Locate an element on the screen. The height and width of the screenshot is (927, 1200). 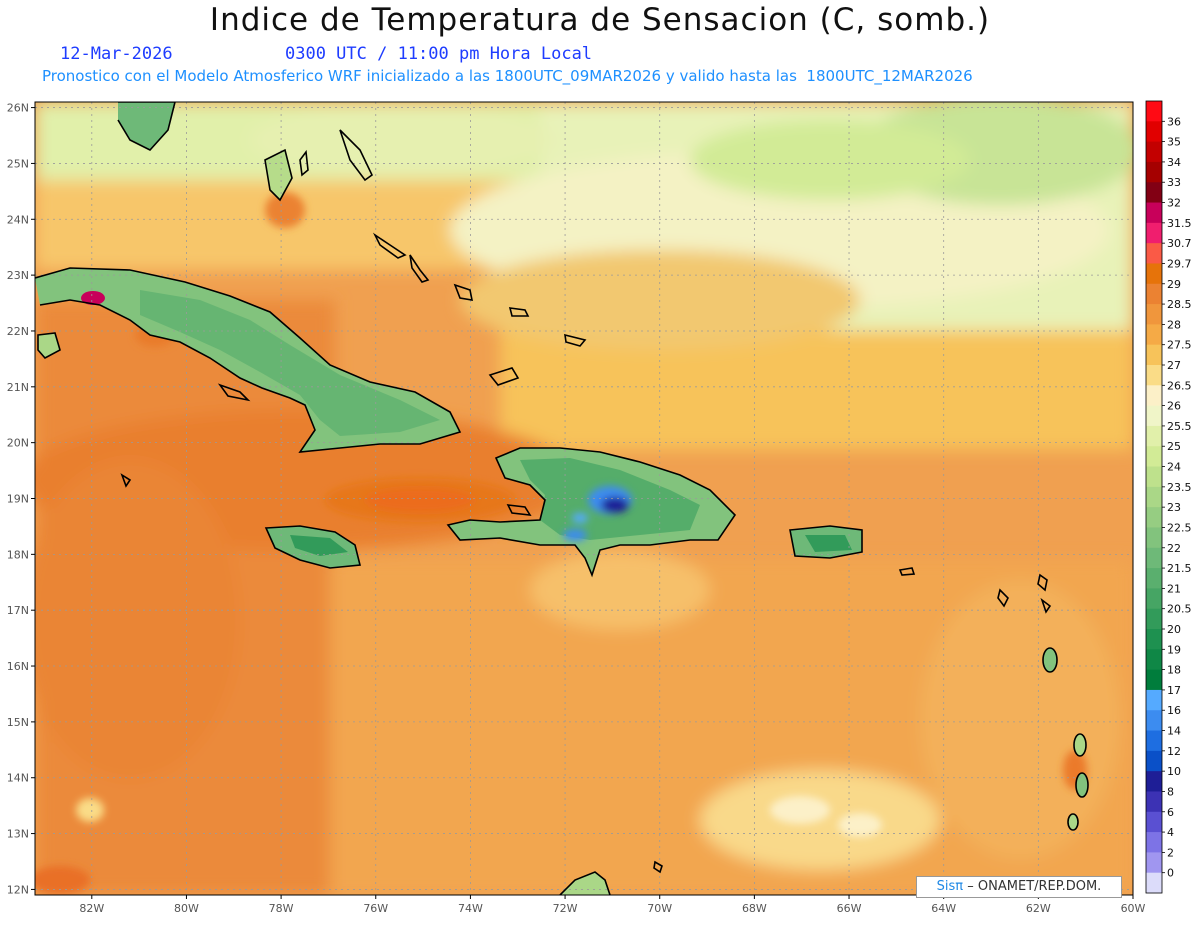
lat-label: 17N is located at coordinates (18, 610).